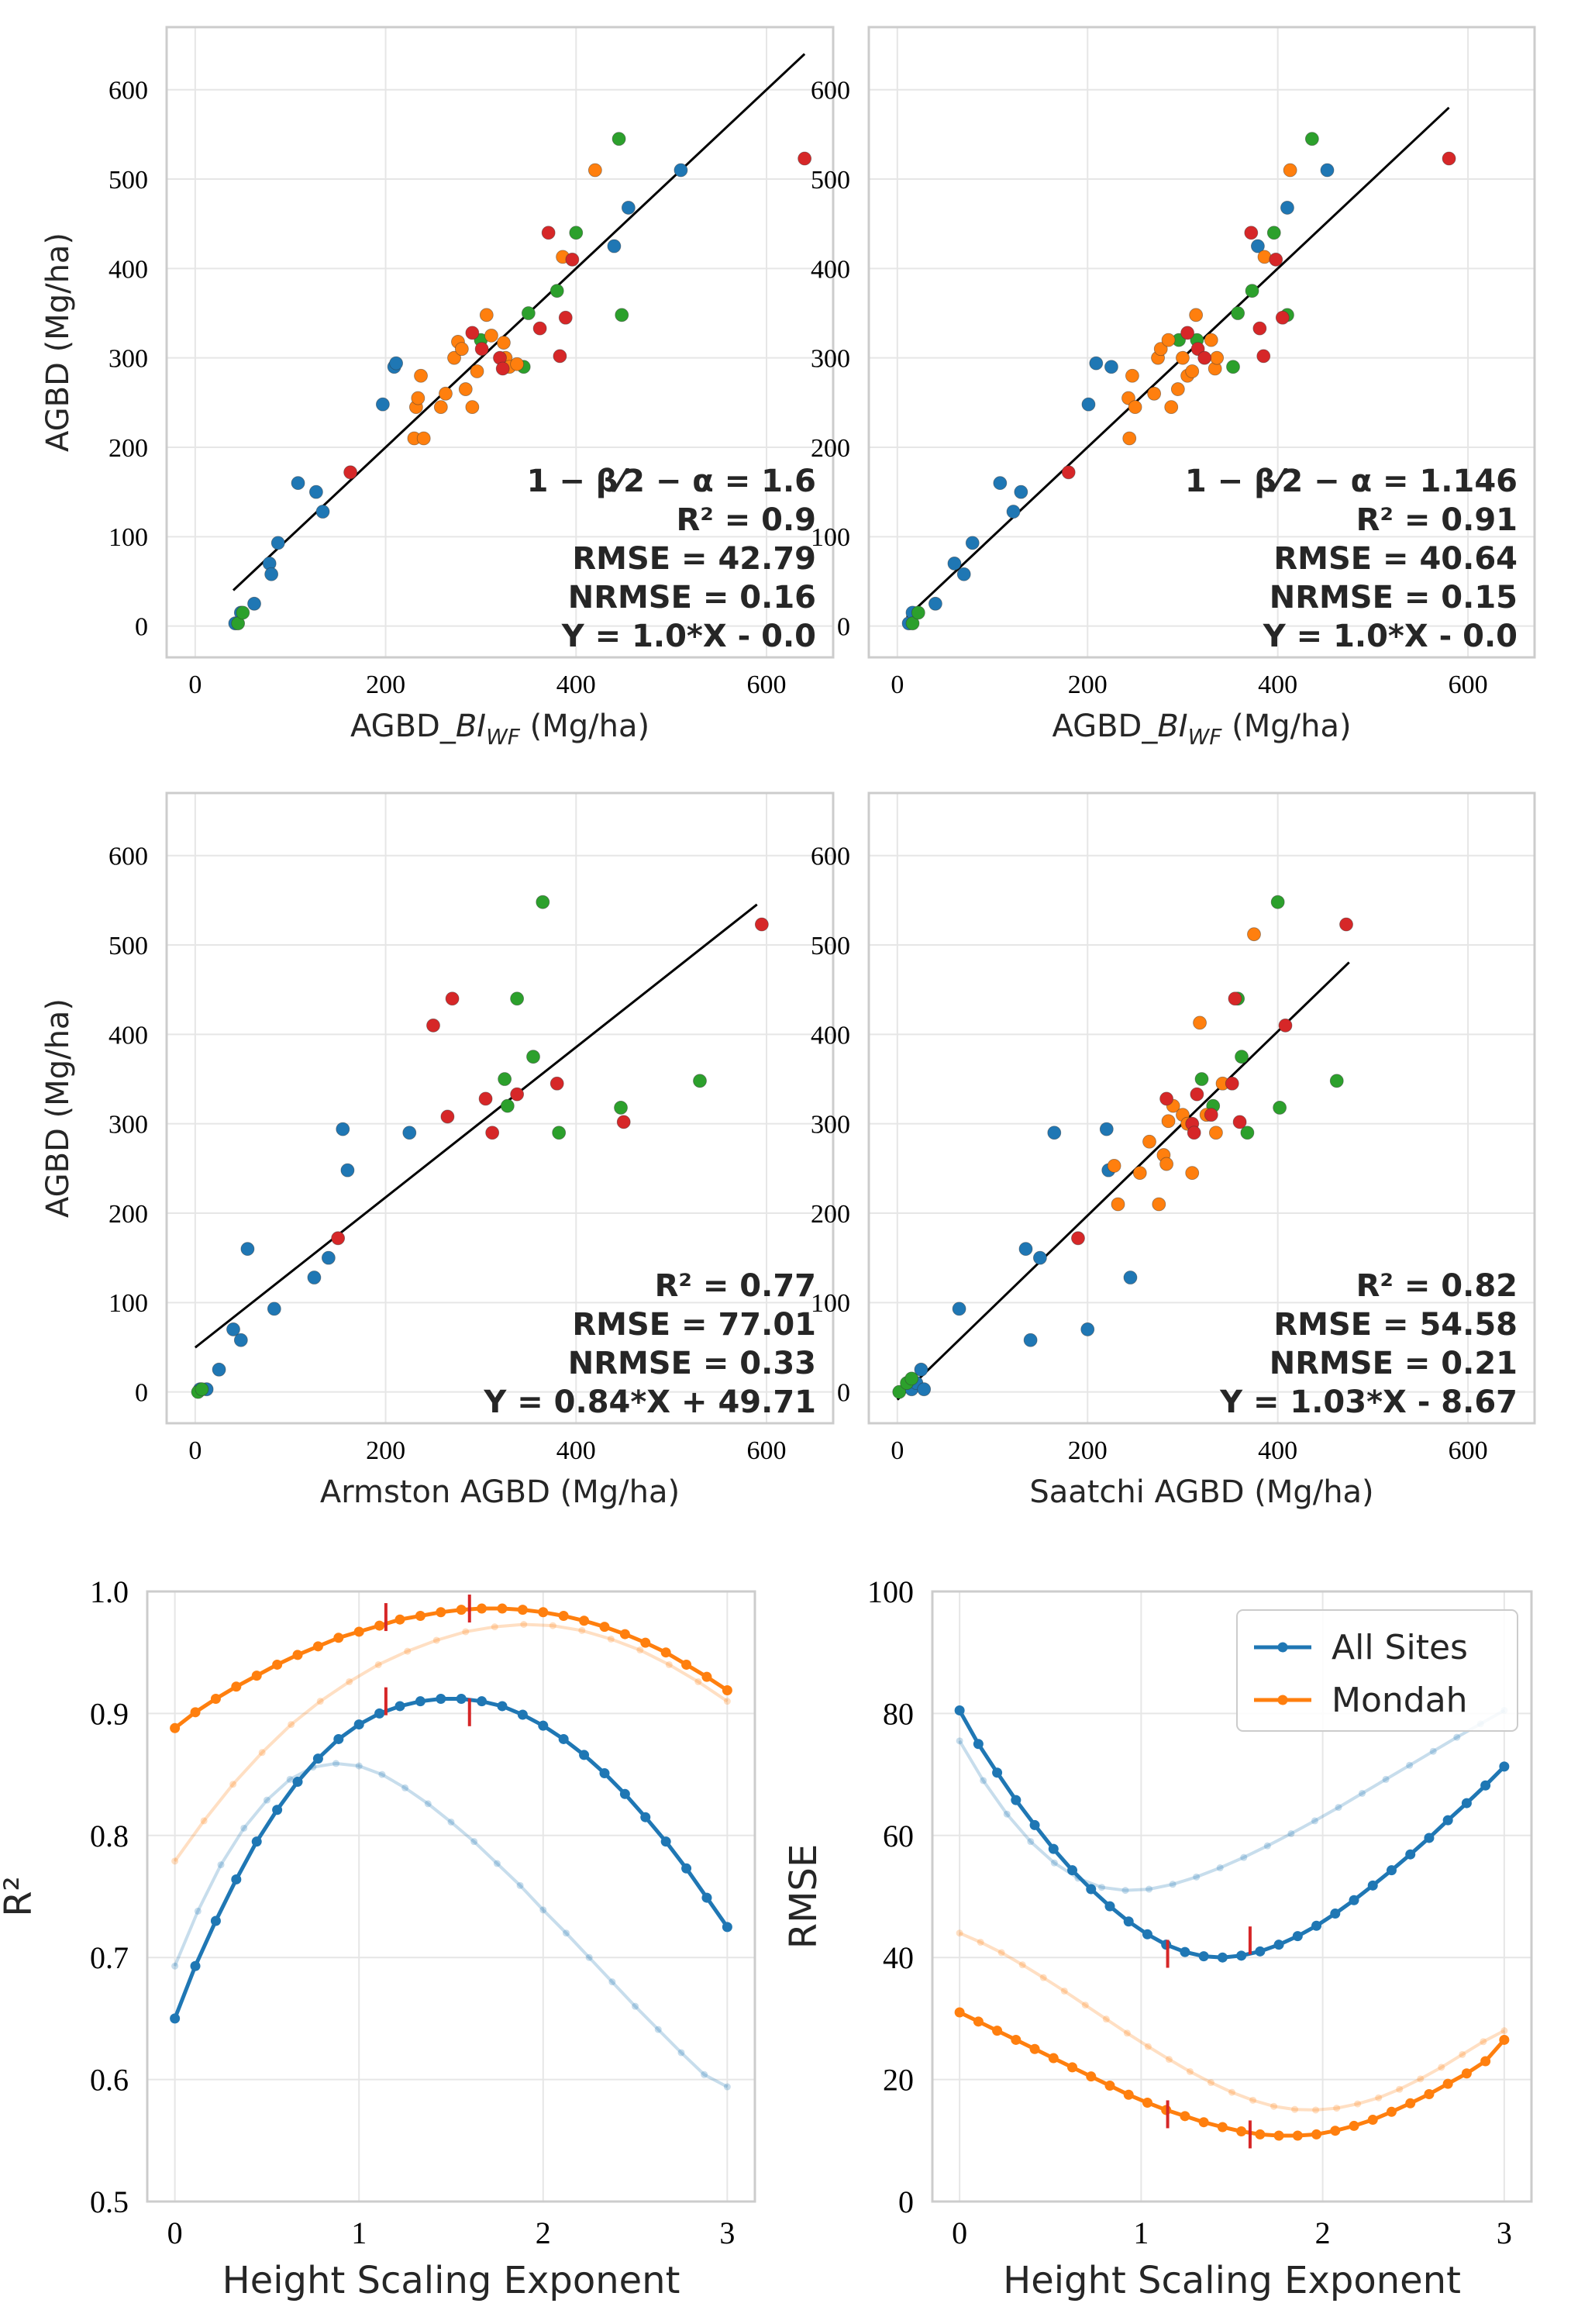  What do you see at coordinates (1201, 729) in the screenshot?
I see `x-axis-label: AGBD_BIWF (Mg/ha)` at bounding box center [1201, 729].